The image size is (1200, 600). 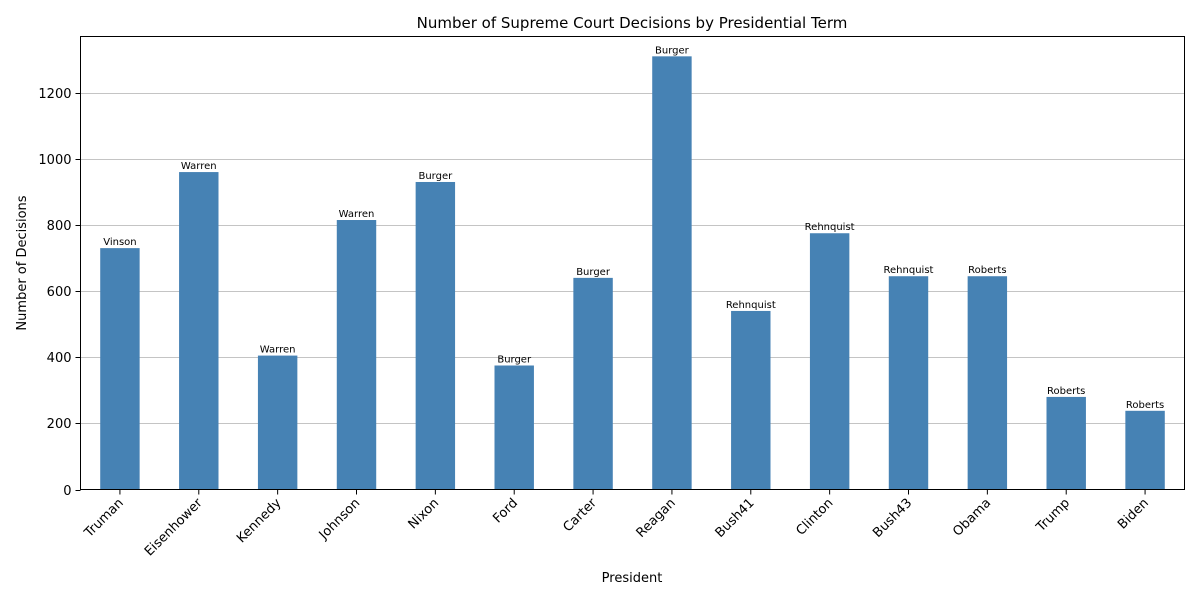 I want to click on x-tick-label: Johnson, so click(x=340, y=520).